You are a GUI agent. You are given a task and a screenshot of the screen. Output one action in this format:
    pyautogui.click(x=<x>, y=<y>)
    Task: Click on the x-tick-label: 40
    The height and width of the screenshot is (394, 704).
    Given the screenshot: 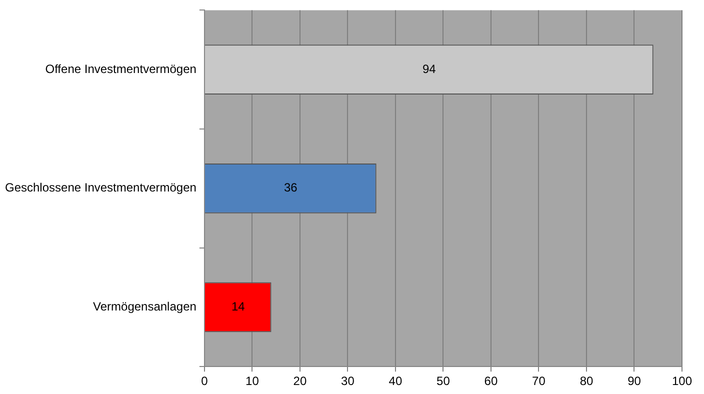 What is the action you would take?
    pyautogui.click(x=395, y=381)
    